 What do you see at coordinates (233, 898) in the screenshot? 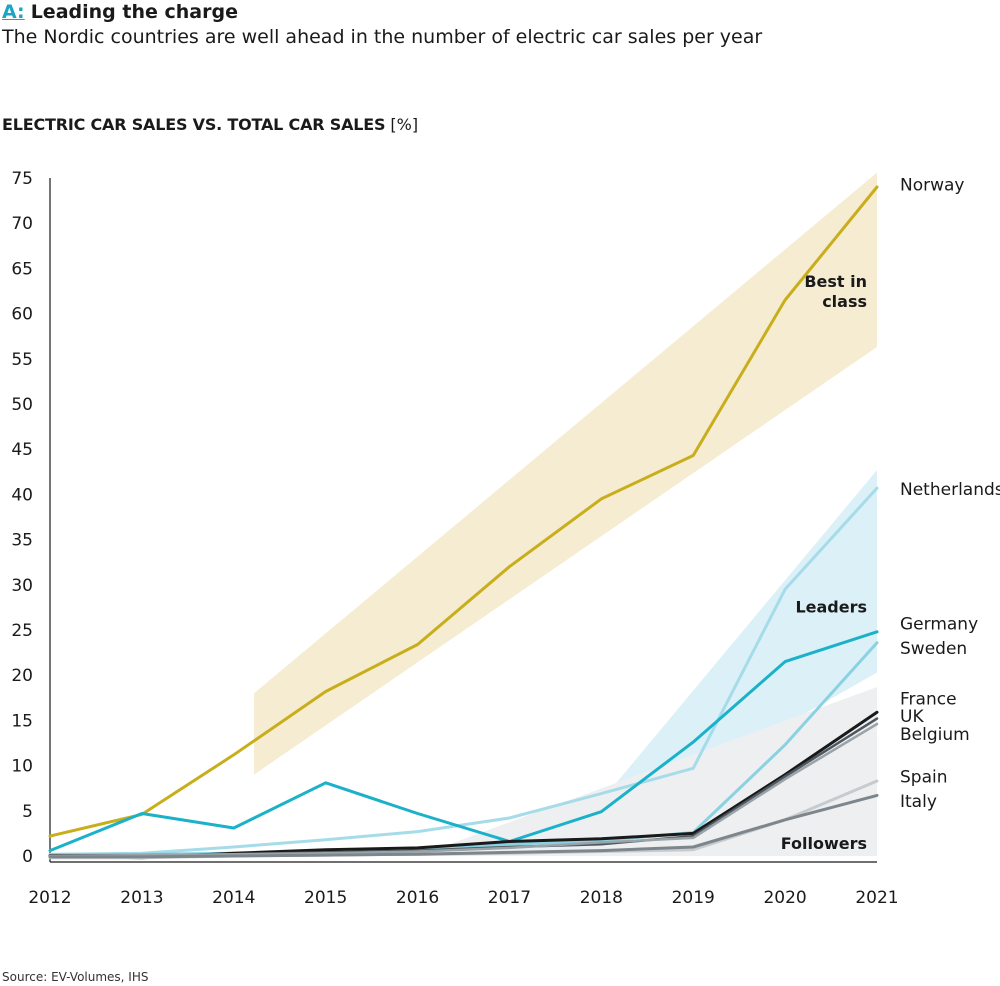
I see `x-tick-label: 2014` at bounding box center [233, 898].